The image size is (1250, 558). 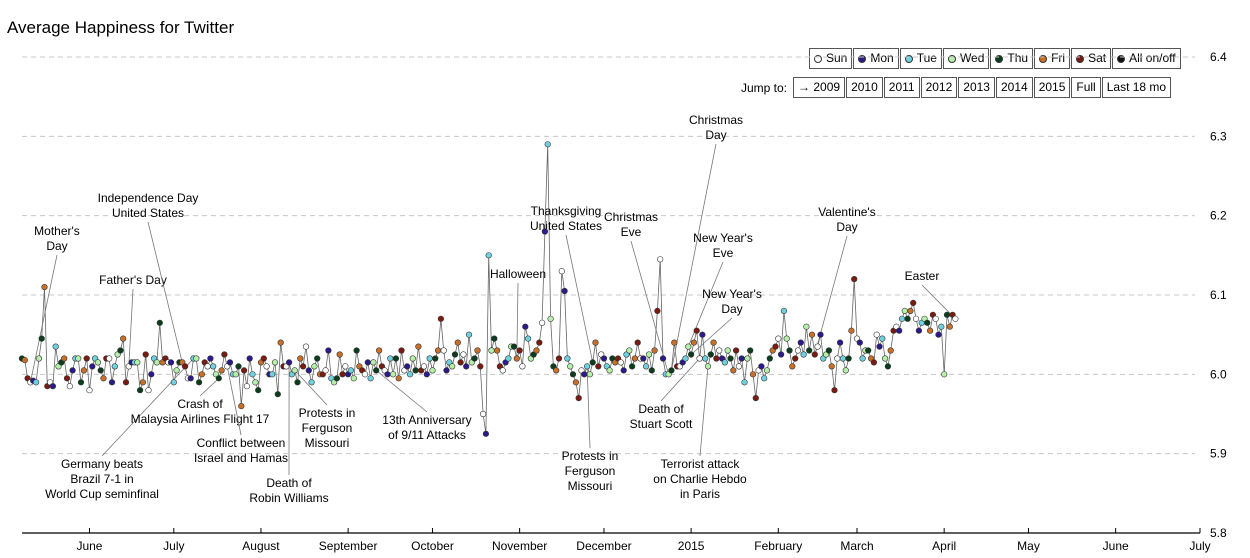 I want to click on day-toggle-thu: Thu, so click(x=1012, y=58).